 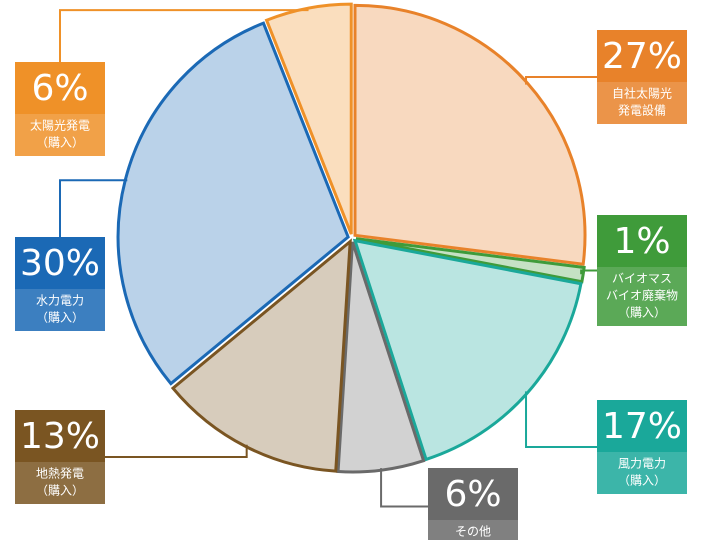 I want to click on category-label: バイオマス, so click(x=642, y=279).